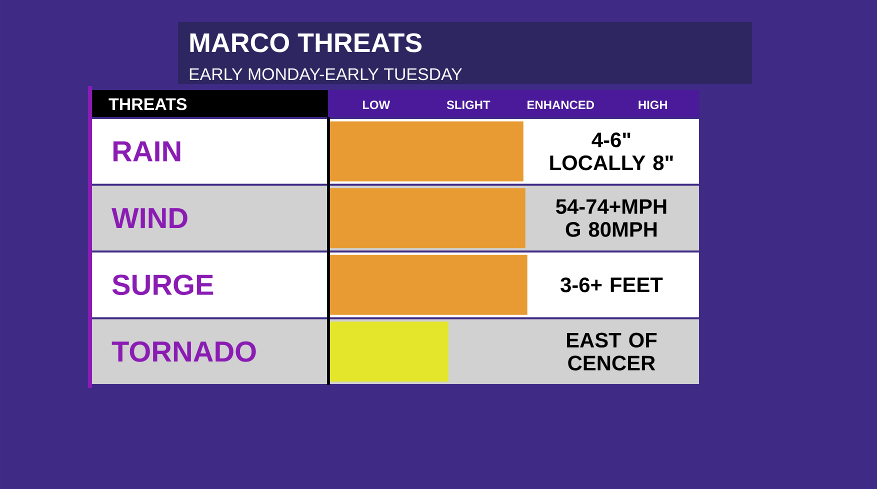 The height and width of the screenshot is (489, 877). Describe the element at coordinates (163, 285) in the screenshot. I see `y-tick-label: SURGE` at that location.